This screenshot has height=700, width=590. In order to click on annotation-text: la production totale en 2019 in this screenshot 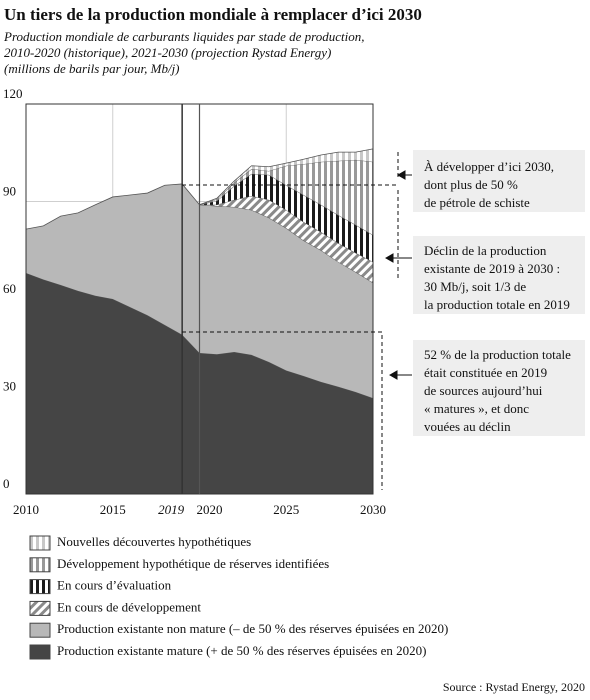, I will do `click(497, 304)`.